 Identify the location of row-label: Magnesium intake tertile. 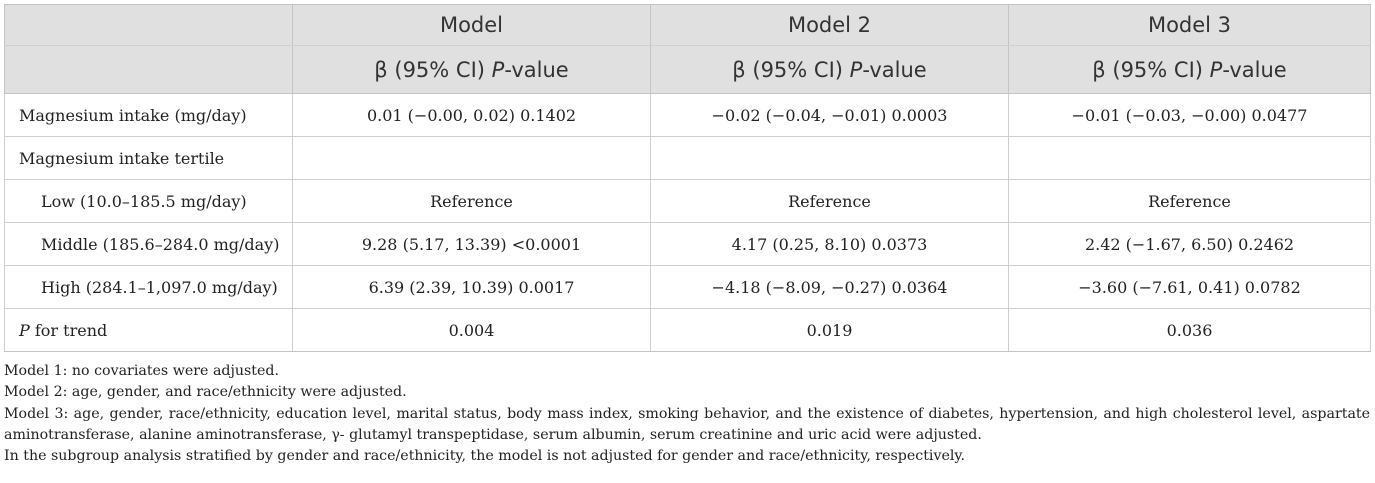
(148, 158).